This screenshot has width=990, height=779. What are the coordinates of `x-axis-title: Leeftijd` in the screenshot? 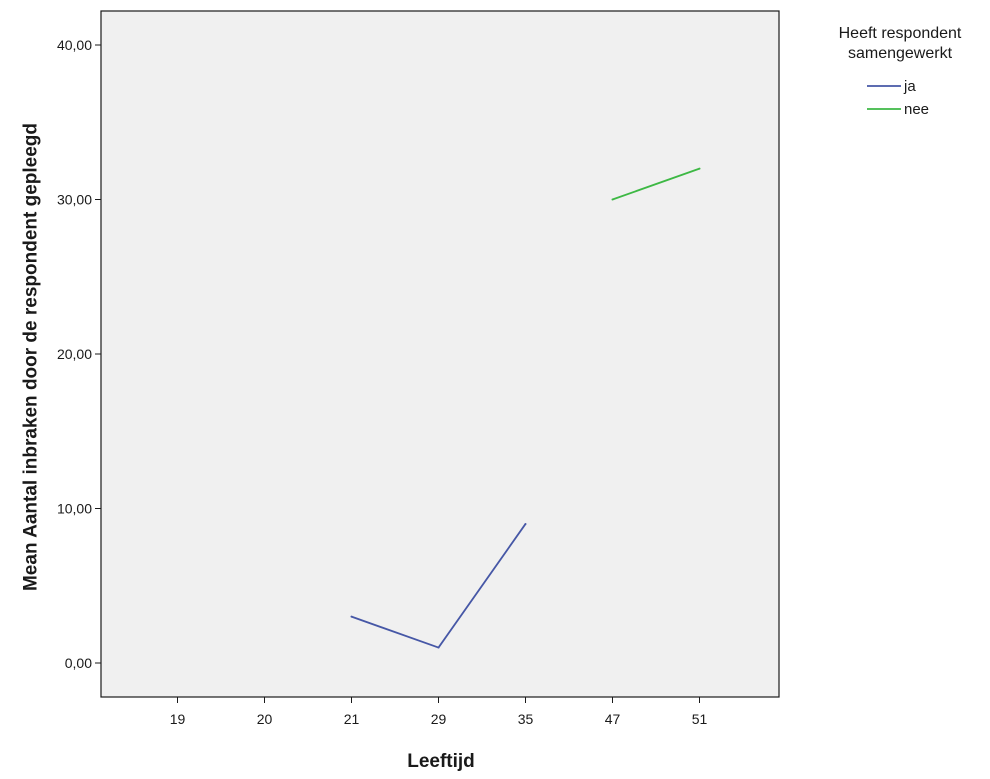 It's located at (441, 761).